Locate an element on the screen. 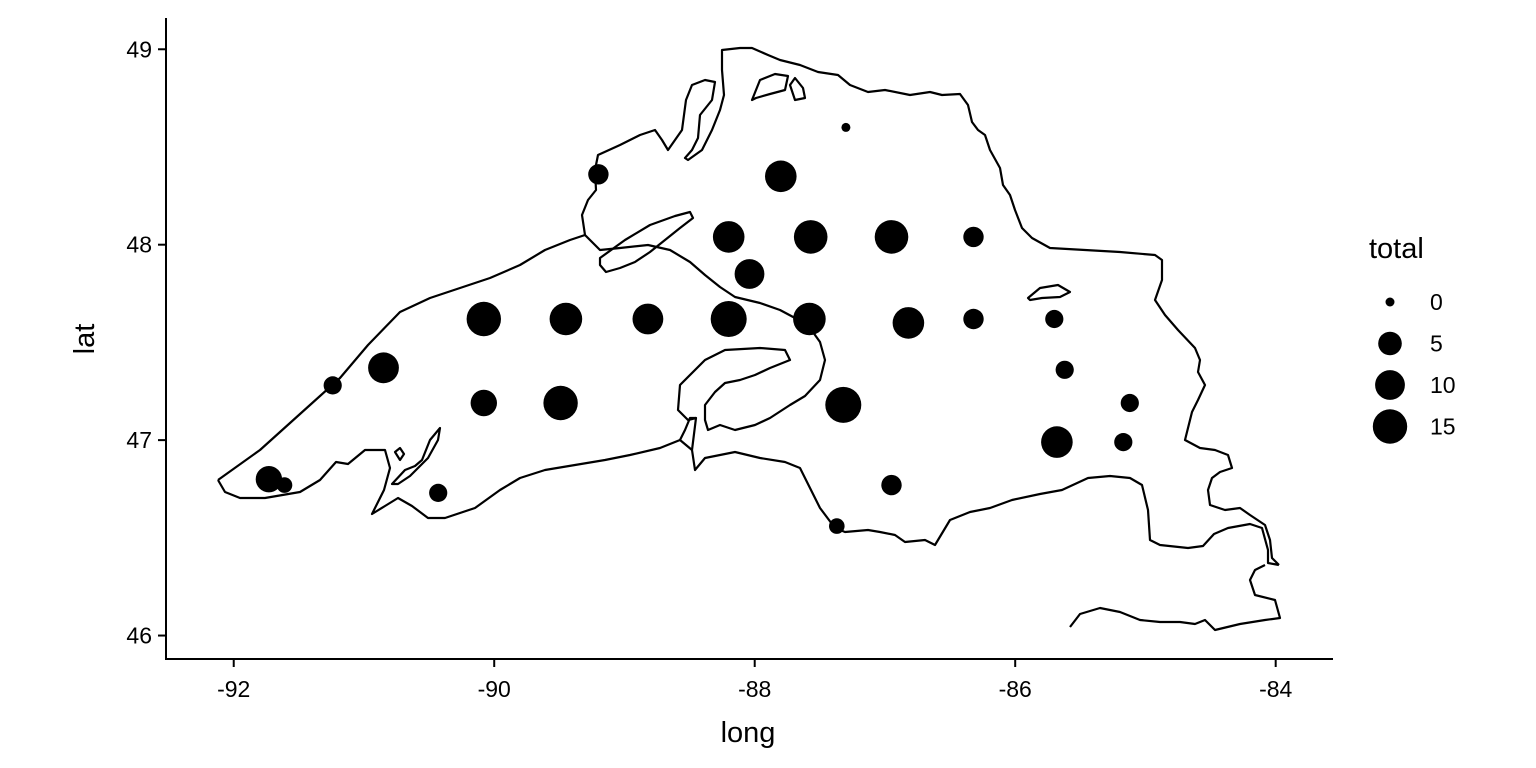 The image size is (1536, 768). coastline-island-east is located at coordinates (1049, 292).